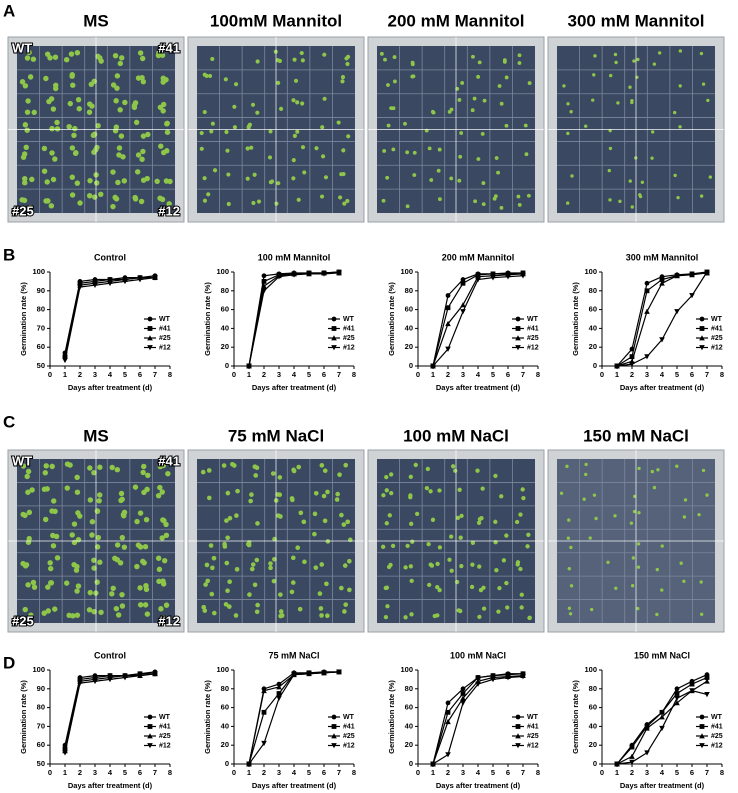 The width and height of the screenshot is (738, 793). Describe the element at coordinates (478, 720) in the screenshot. I see `series-line` at that location.